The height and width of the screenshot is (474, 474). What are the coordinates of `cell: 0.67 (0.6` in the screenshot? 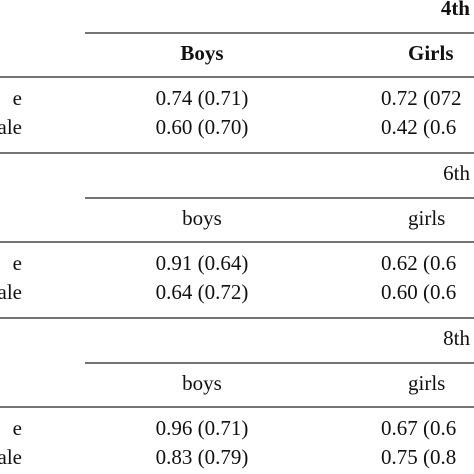 It's located at (418, 428).